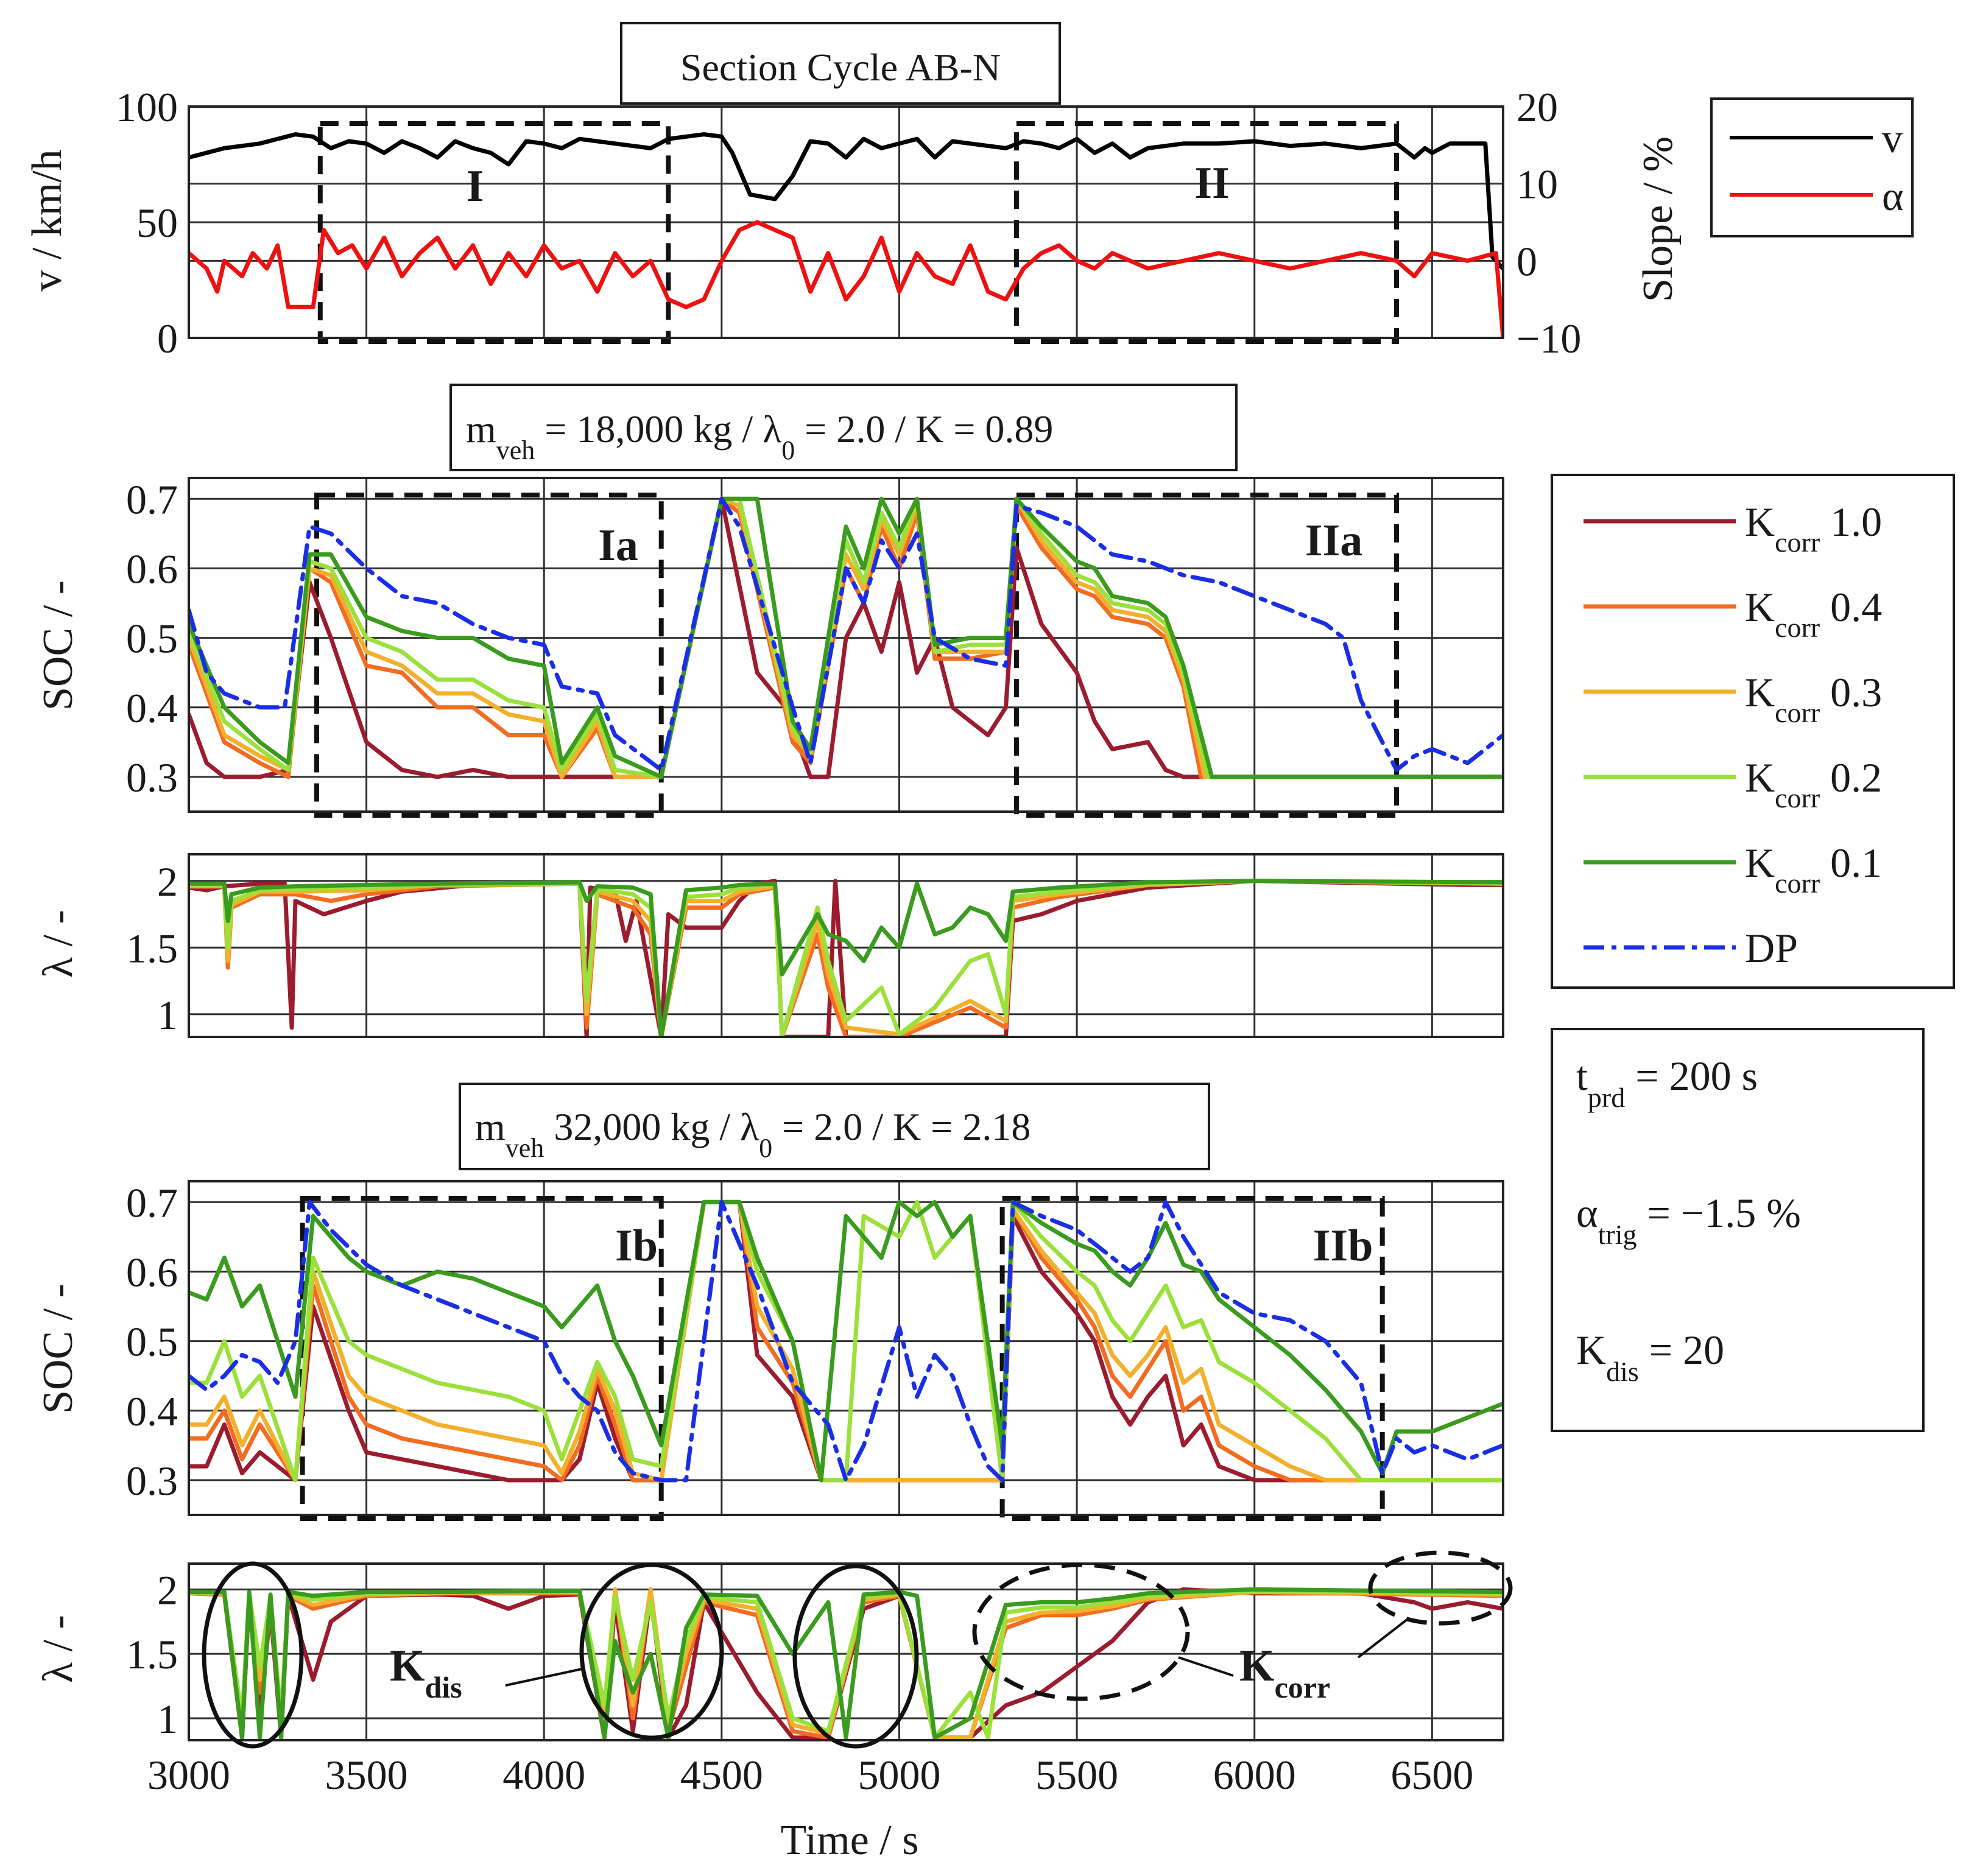 The image size is (1980, 1876). Describe the element at coordinates (59, 944) in the screenshot. I see `ylabel-lambda-a: λ / -` at that location.